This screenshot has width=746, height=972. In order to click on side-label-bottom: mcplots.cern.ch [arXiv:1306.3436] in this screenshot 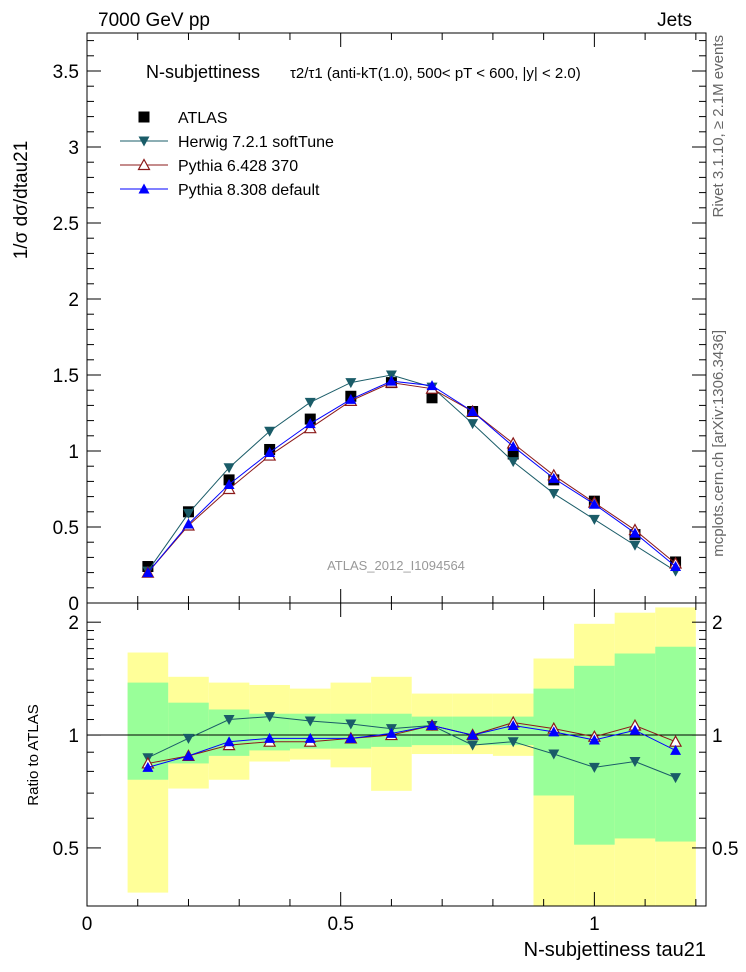, I will do `click(718, 443)`.